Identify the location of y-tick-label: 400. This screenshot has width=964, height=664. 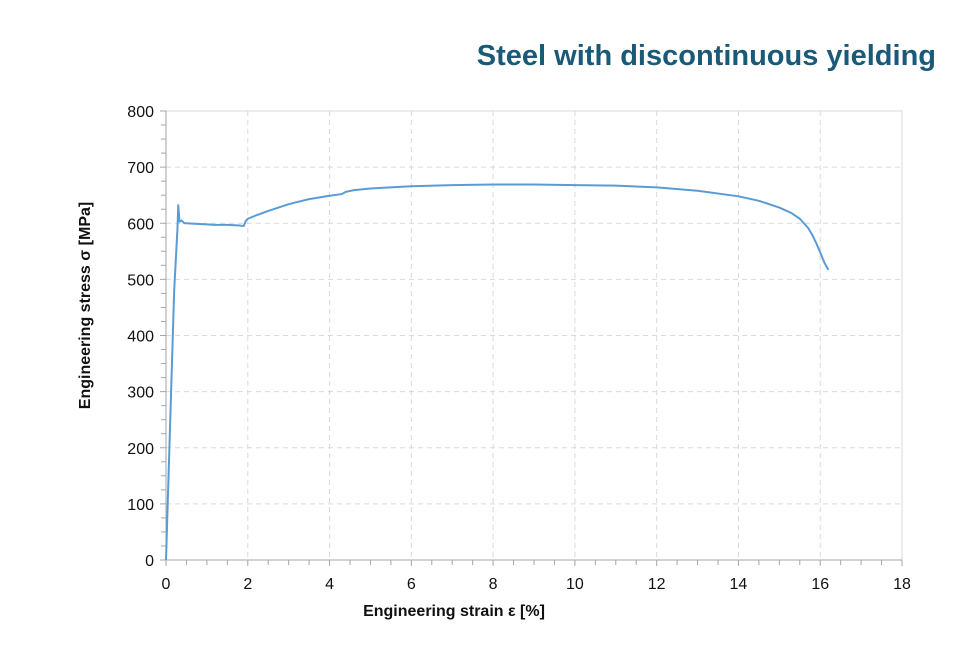
(140, 337).